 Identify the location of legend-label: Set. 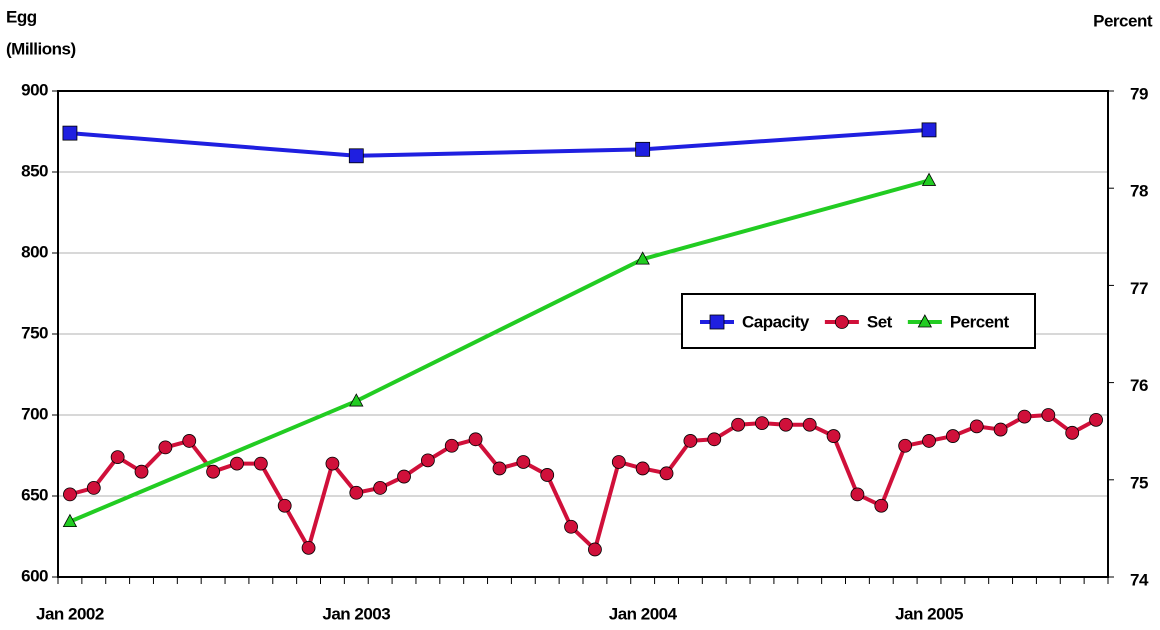
(880, 321).